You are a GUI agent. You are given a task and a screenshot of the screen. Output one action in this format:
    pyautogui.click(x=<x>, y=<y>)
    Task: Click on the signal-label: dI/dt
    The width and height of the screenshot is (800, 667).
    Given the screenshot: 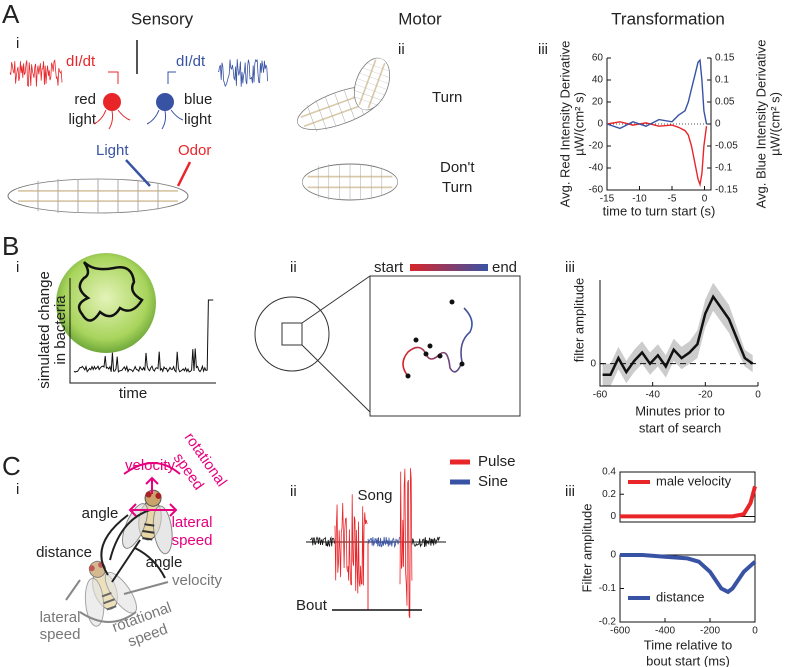 What is the action you would take?
    pyautogui.click(x=191, y=61)
    